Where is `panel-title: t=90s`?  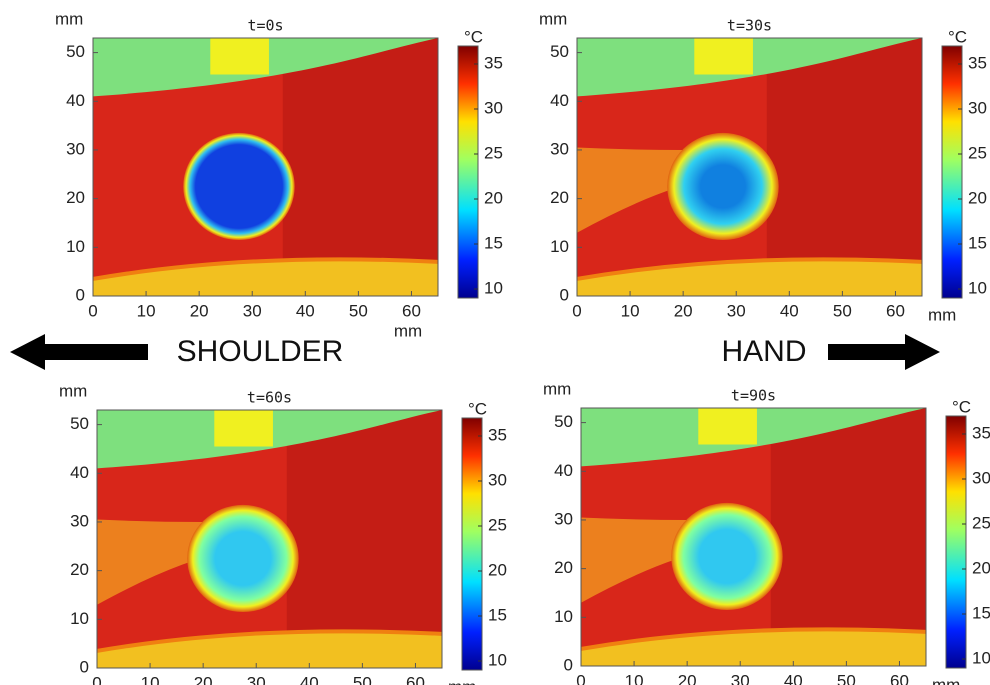 panel-title: t=90s is located at coordinates (753, 396).